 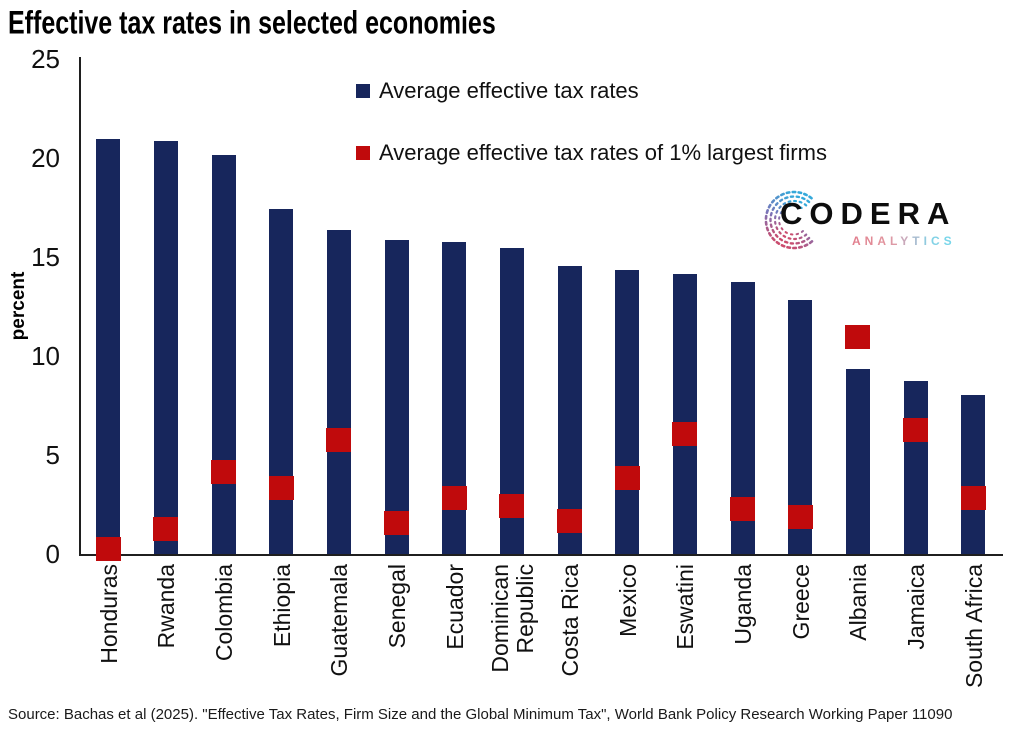 What do you see at coordinates (915, 468) in the screenshot?
I see `bar-jamaica` at bounding box center [915, 468].